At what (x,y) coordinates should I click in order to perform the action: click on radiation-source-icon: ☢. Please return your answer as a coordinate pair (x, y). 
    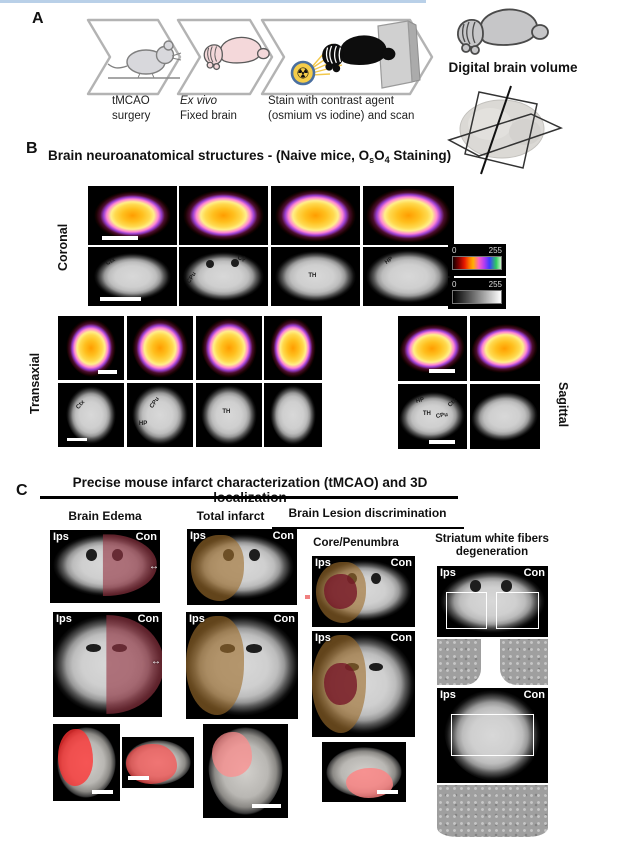
    Looking at the image, I should click on (303, 73).